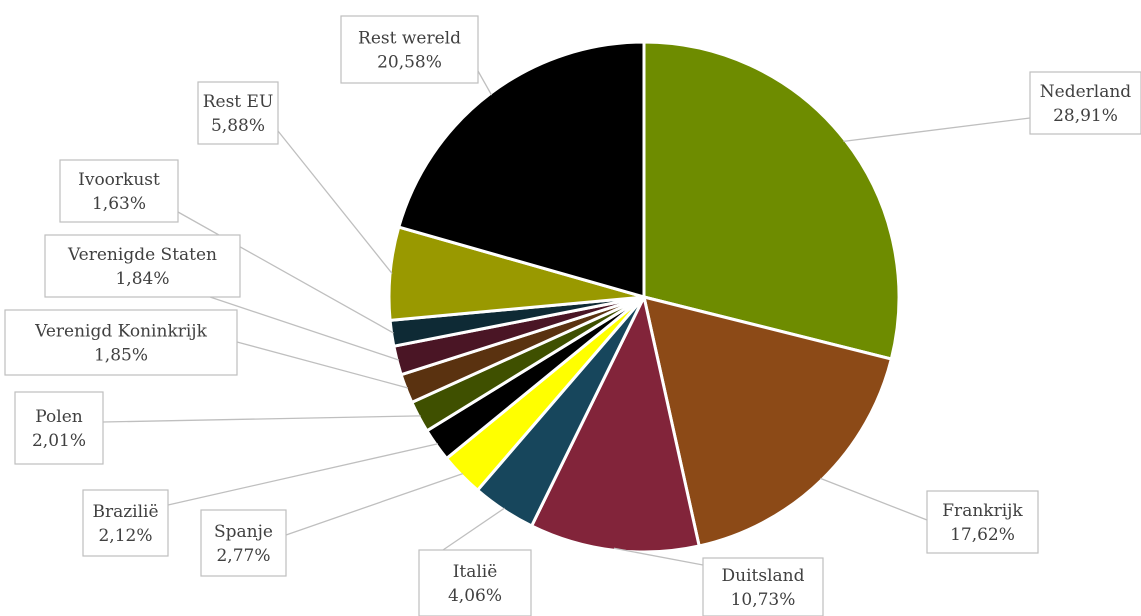 The image size is (1141, 616). What do you see at coordinates (771, 200) in the screenshot?
I see `pie-slice-nederland` at bounding box center [771, 200].